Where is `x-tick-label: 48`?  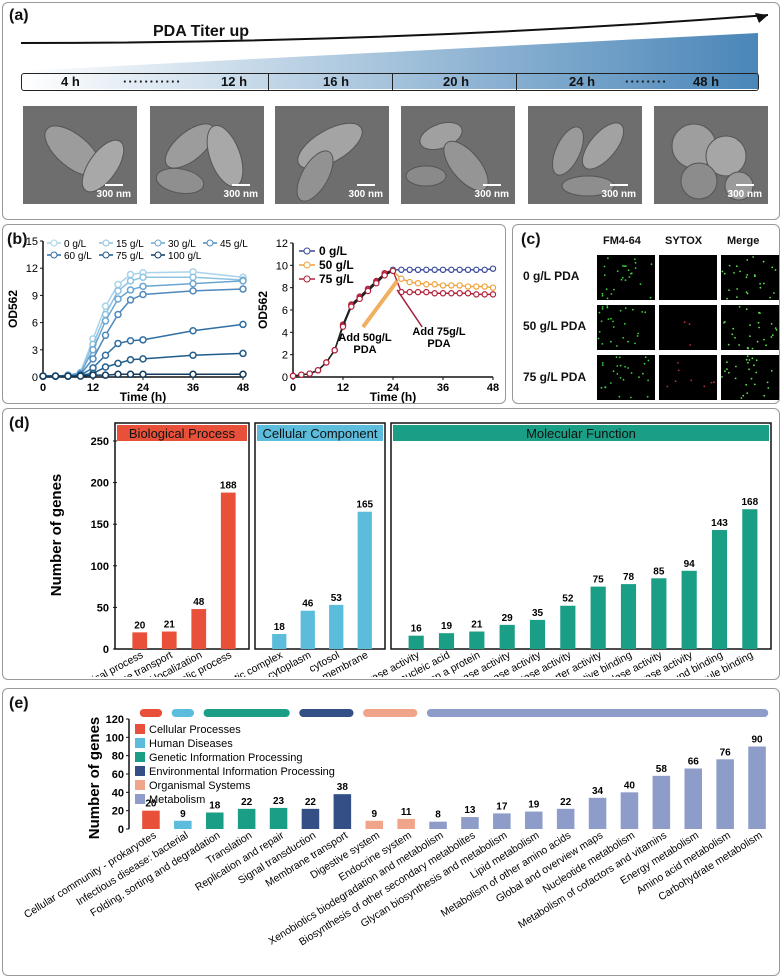
x-tick-label: 48 is located at coordinates (493, 388).